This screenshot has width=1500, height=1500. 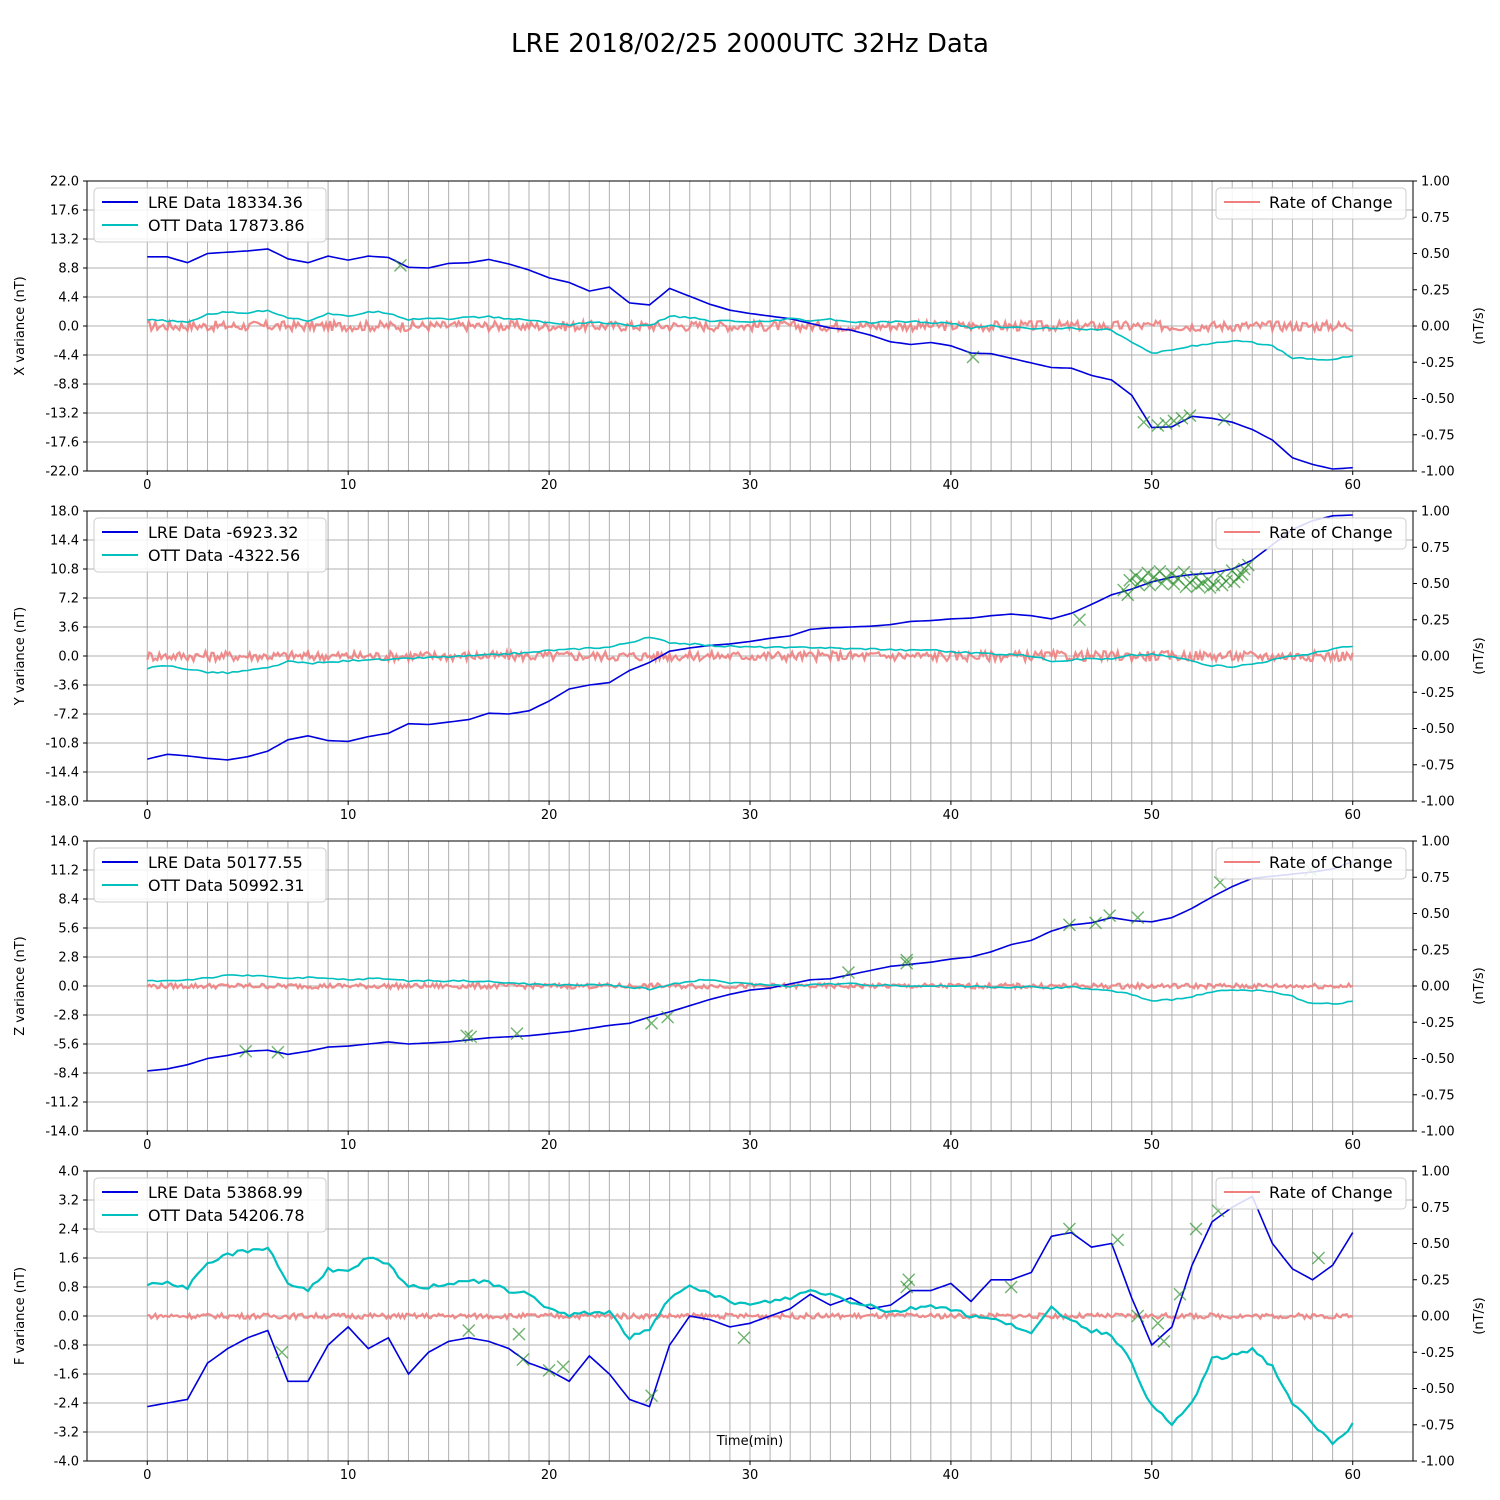 What do you see at coordinates (226, 1215) in the screenshot?
I see `legend-entry: OTT Data 54206.78` at bounding box center [226, 1215].